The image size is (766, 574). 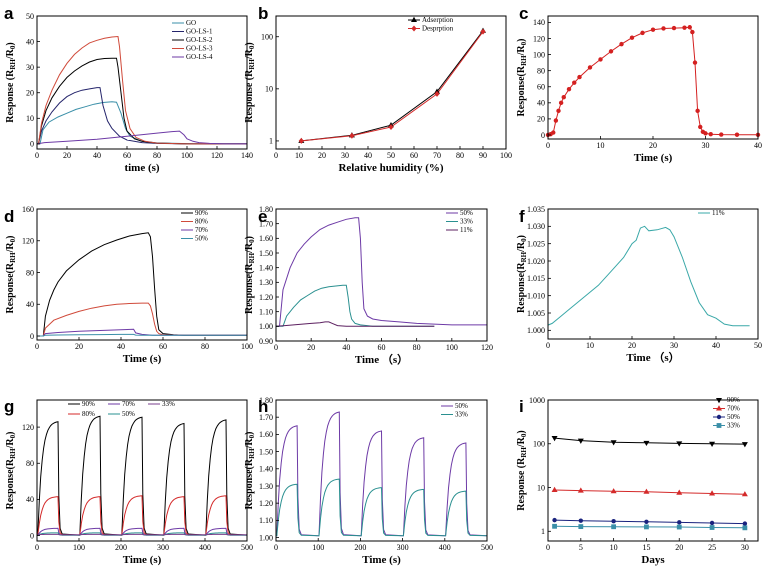 What do you see at coordinates (9, 13) in the screenshot?
I see `panel-label: a` at bounding box center [9, 13].